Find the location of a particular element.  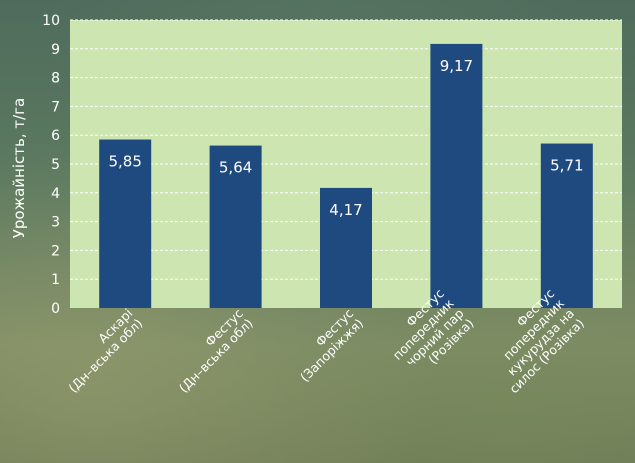

x-category-label: Фестус(Дн–вська обл) is located at coordinates (216, 351).